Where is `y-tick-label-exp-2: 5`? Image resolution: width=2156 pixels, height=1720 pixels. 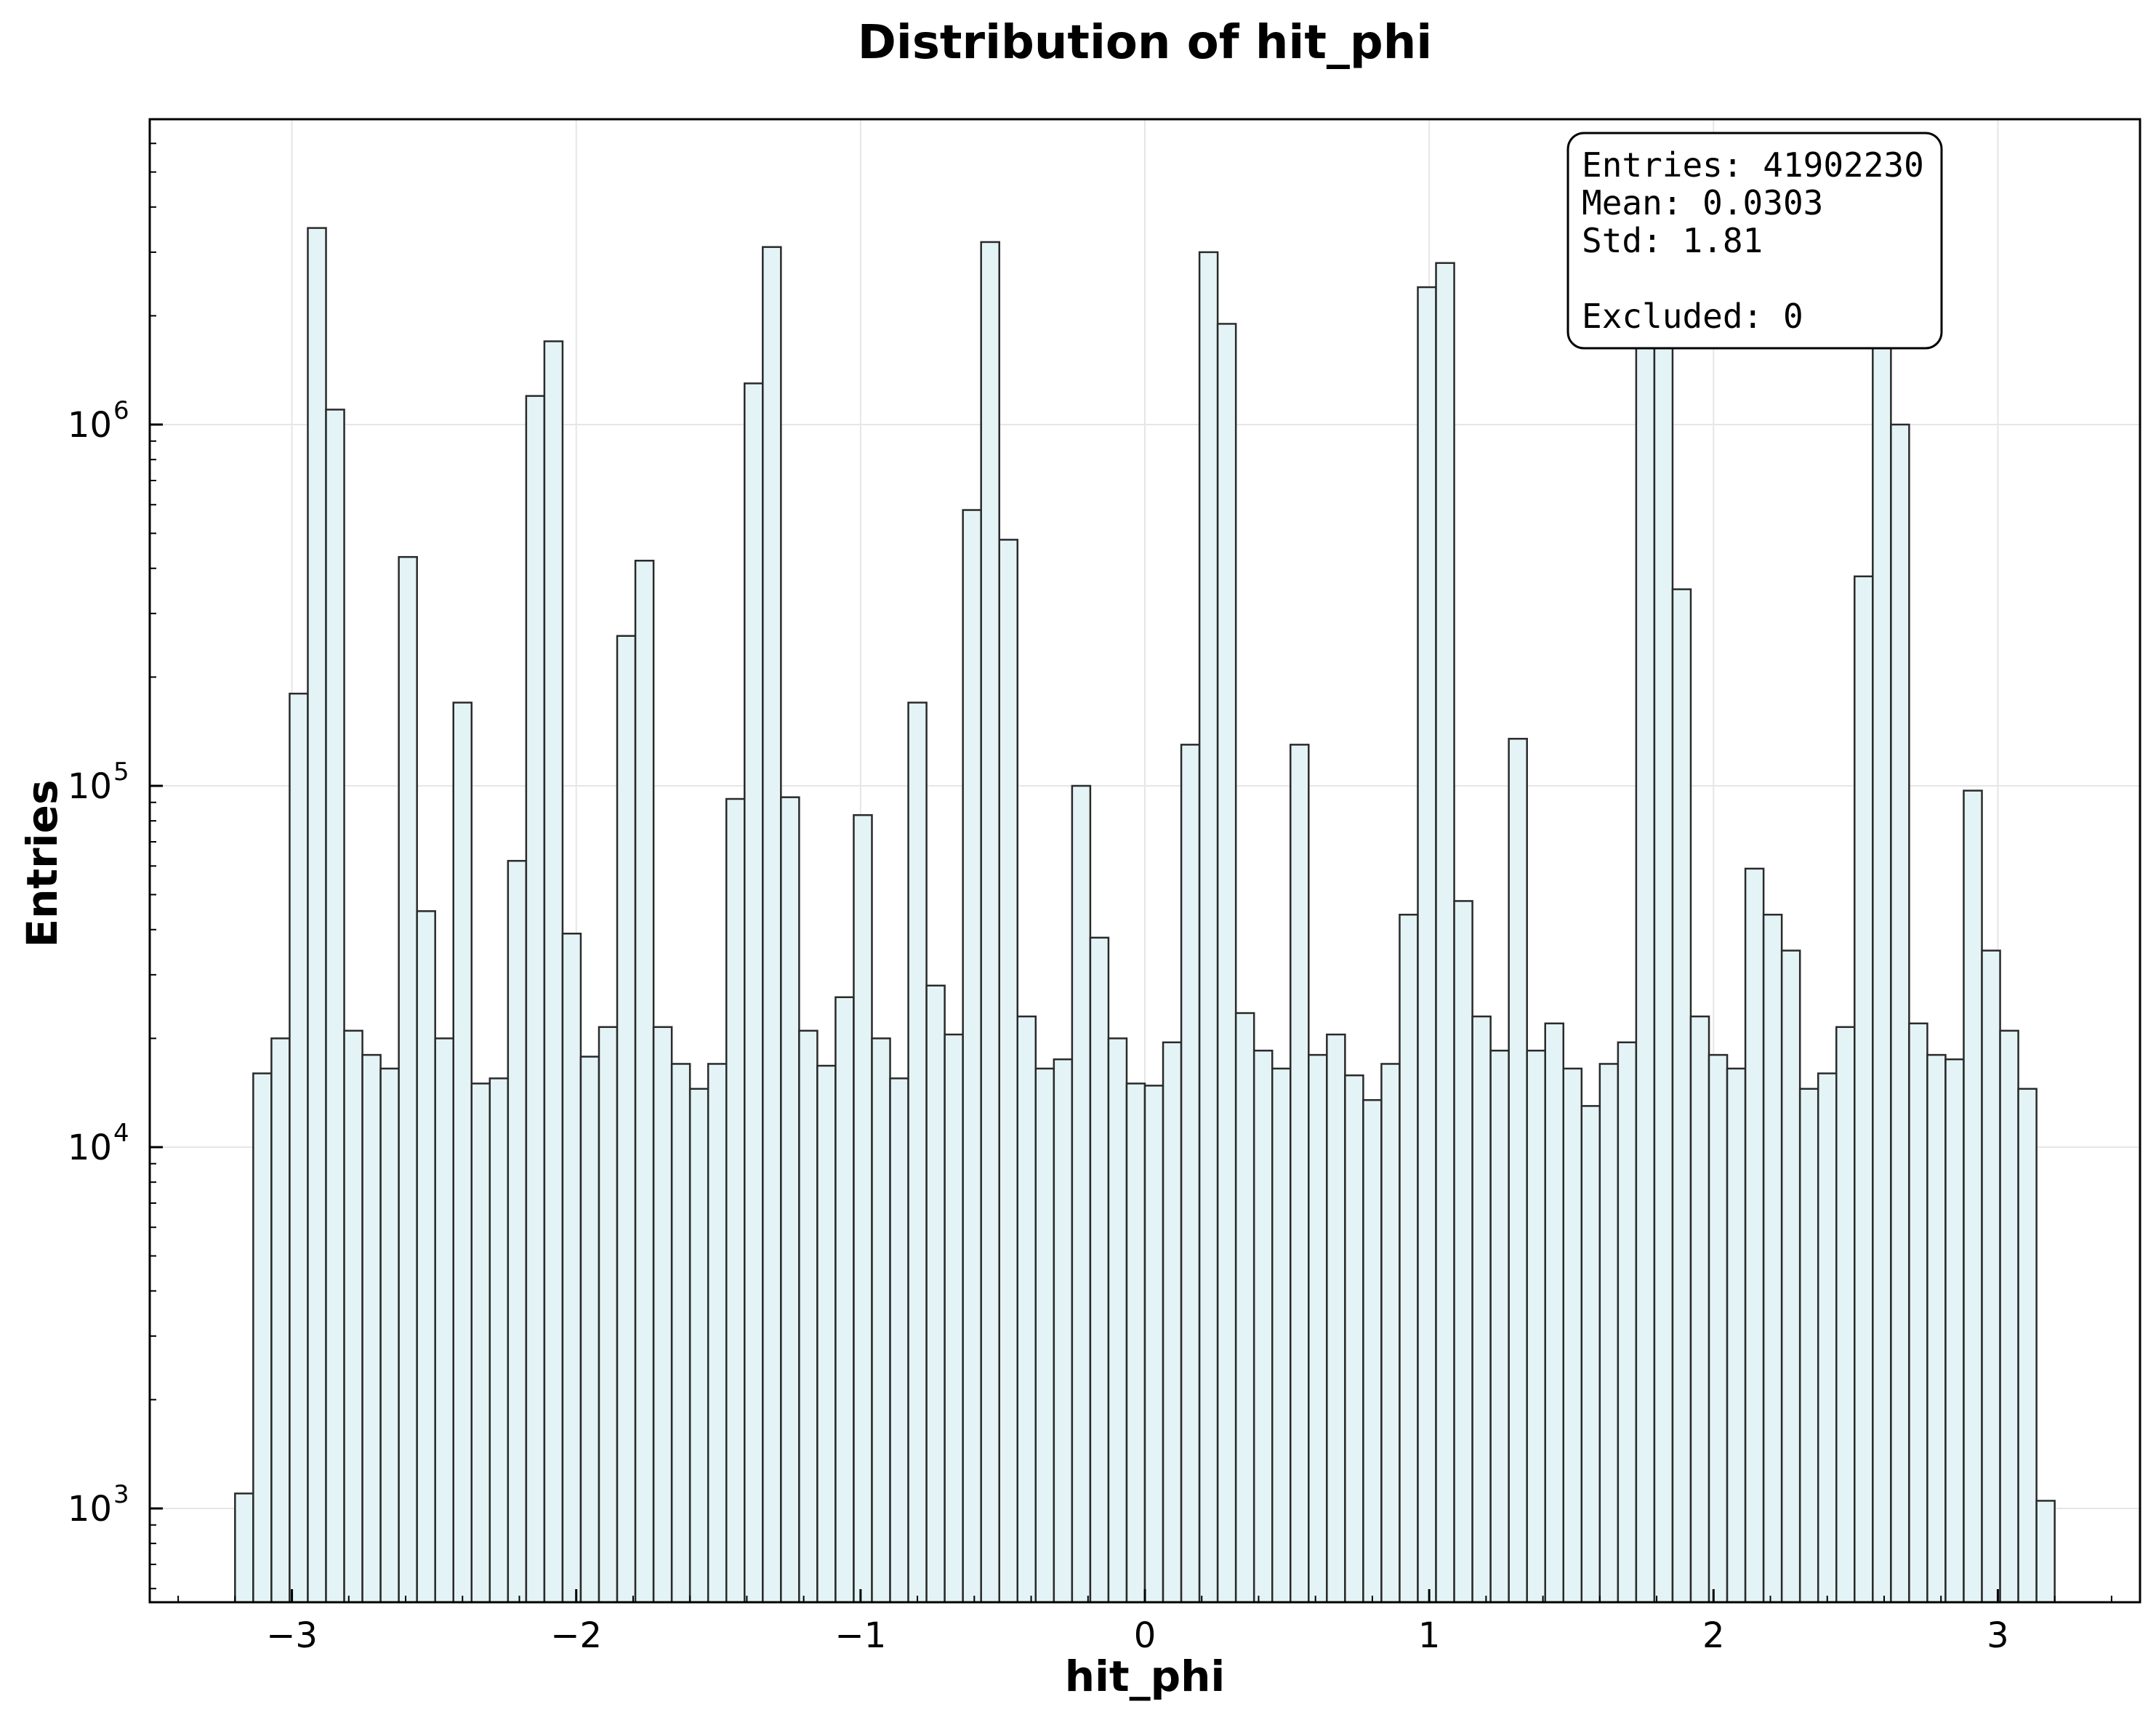
y-tick-label-exp-2: 5 is located at coordinates (121, 772).